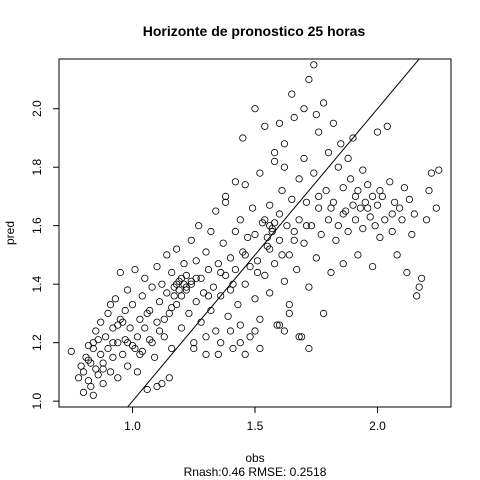 The width and height of the screenshot is (480, 480). I want to click on x-tick-label: 1.5, so click(255, 426).